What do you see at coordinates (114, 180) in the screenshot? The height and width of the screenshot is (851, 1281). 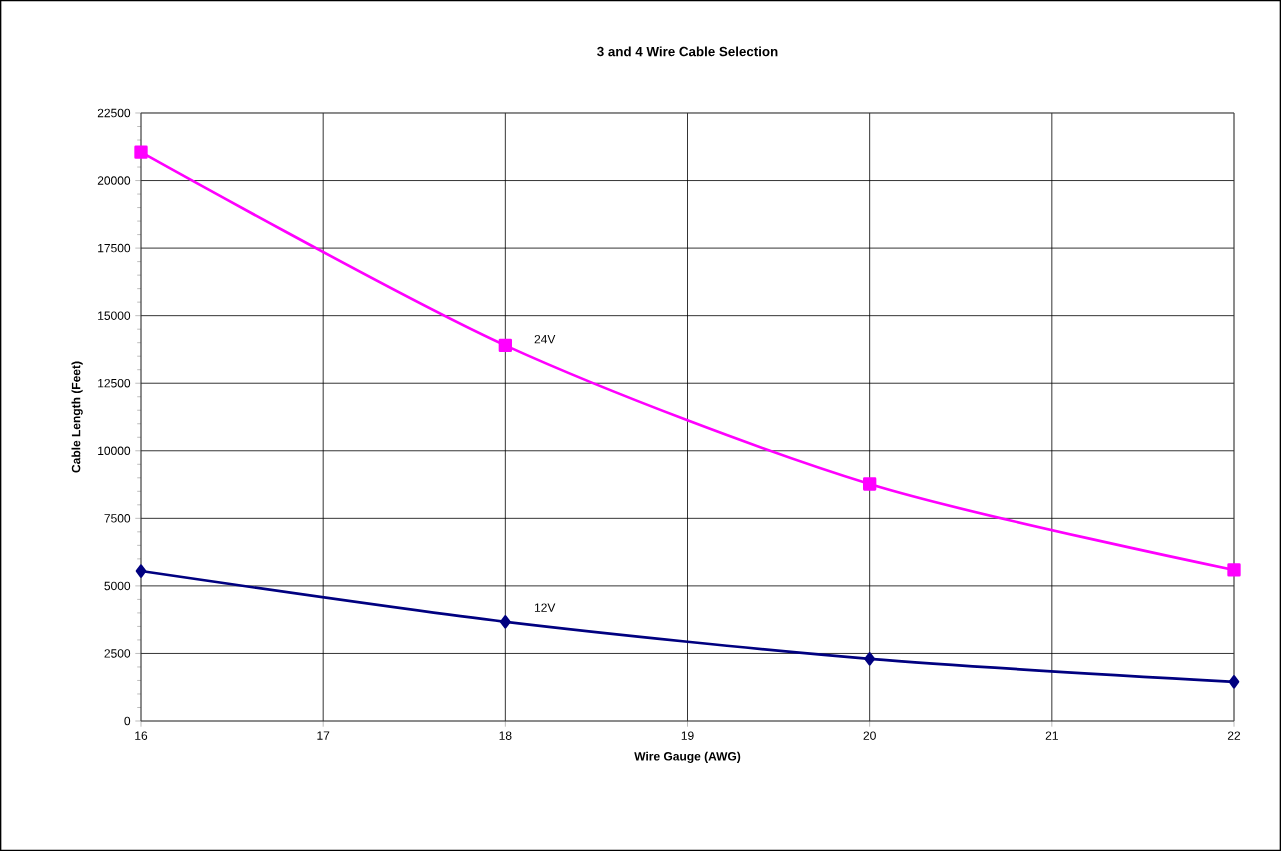 I see `y-tick-label: 20000` at bounding box center [114, 180].